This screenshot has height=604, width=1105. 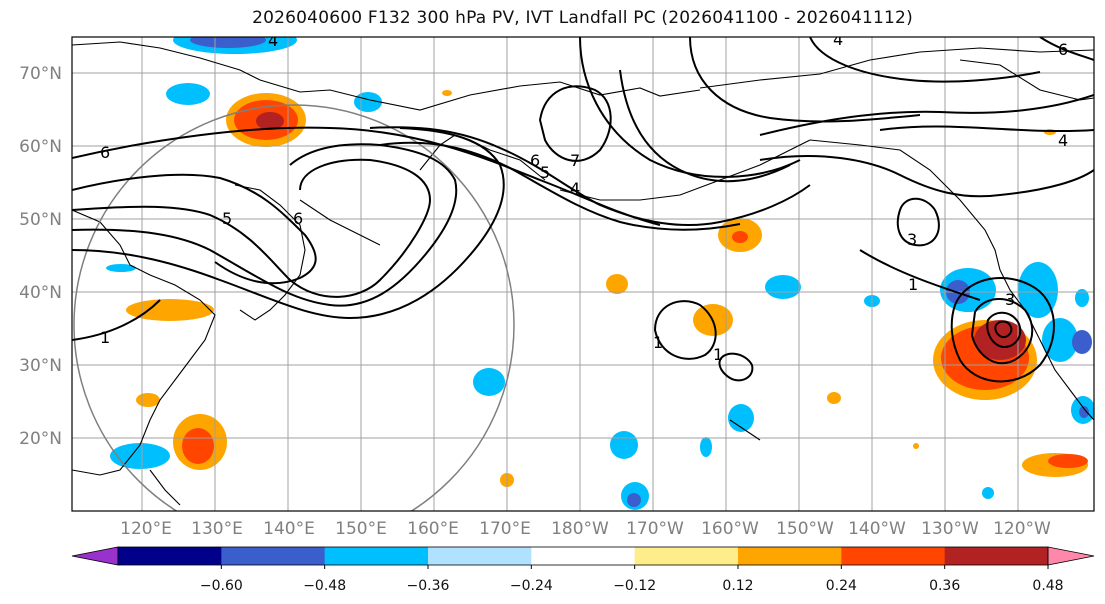 I want to click on lat-label-60n: 60°N, so click(x=40, y=147).